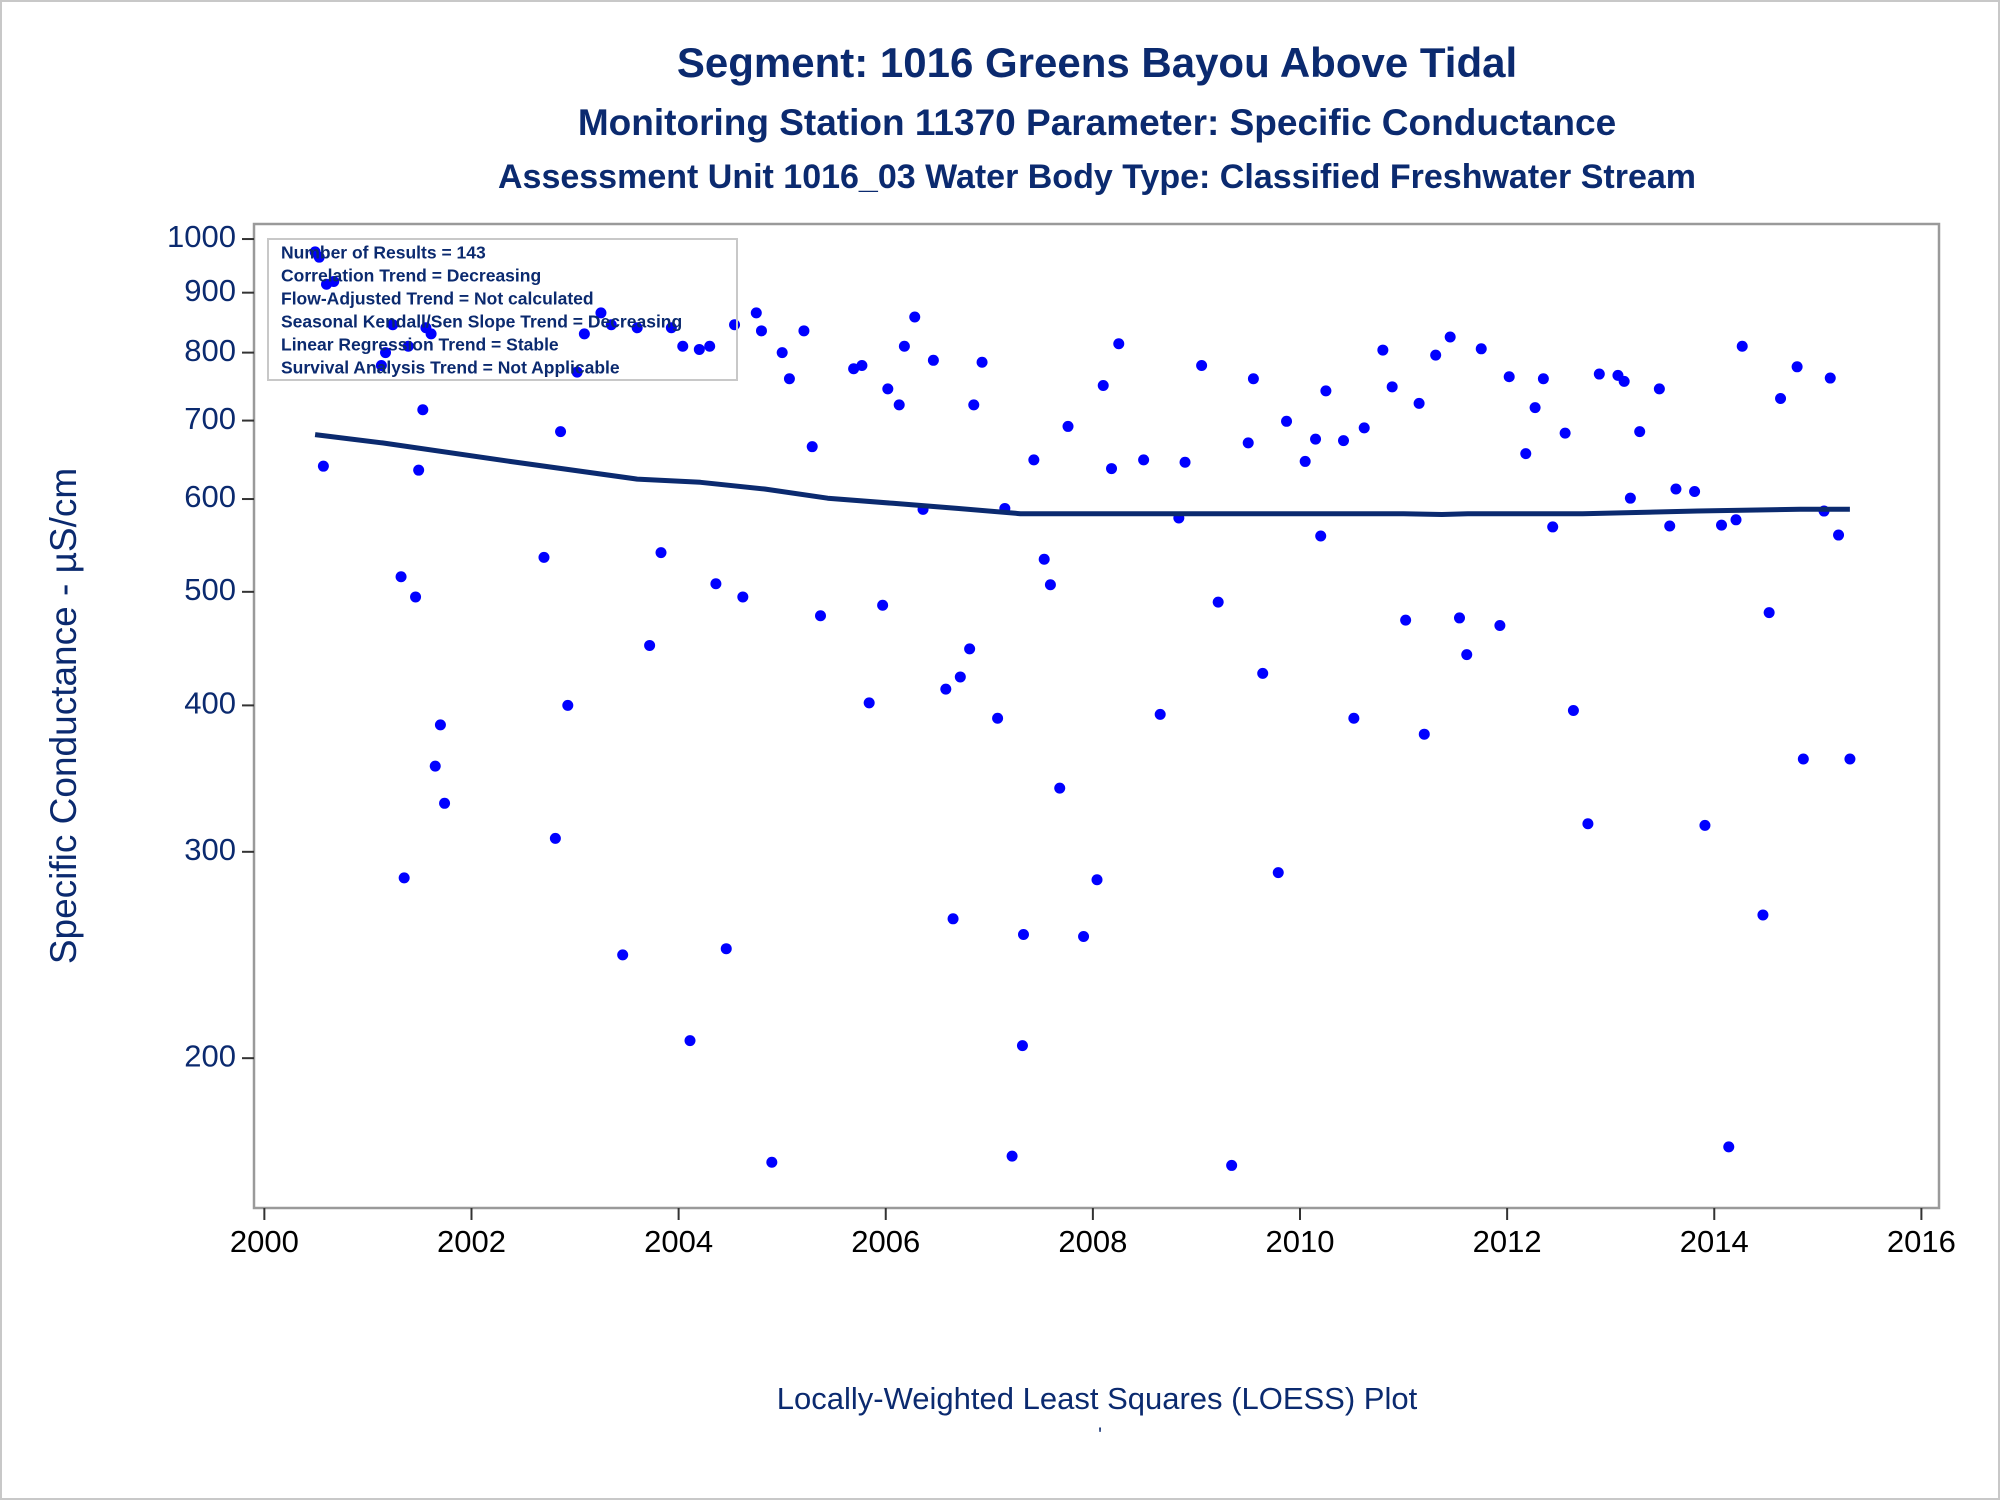 The width and height of the screenshot is (2000, 1505). Describe the element at coordinates (383, 253) in the screenshot. I see `annotation: Number of Results = 143` at that location.